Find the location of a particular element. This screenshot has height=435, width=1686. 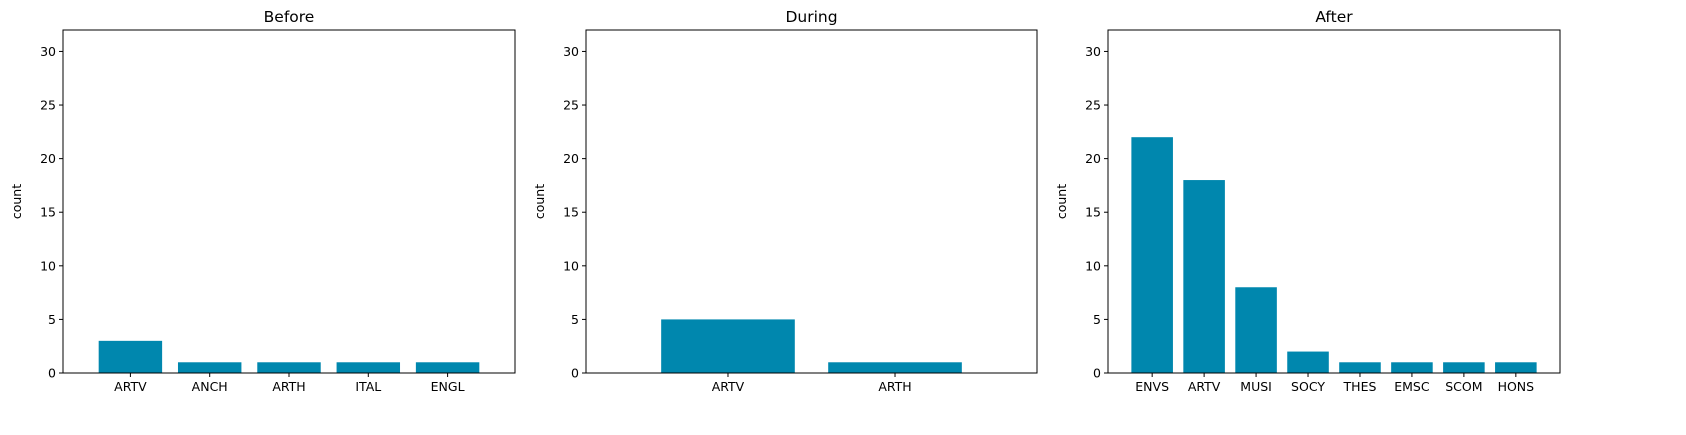

panel-title: After is located at coordinates (1334, 17).